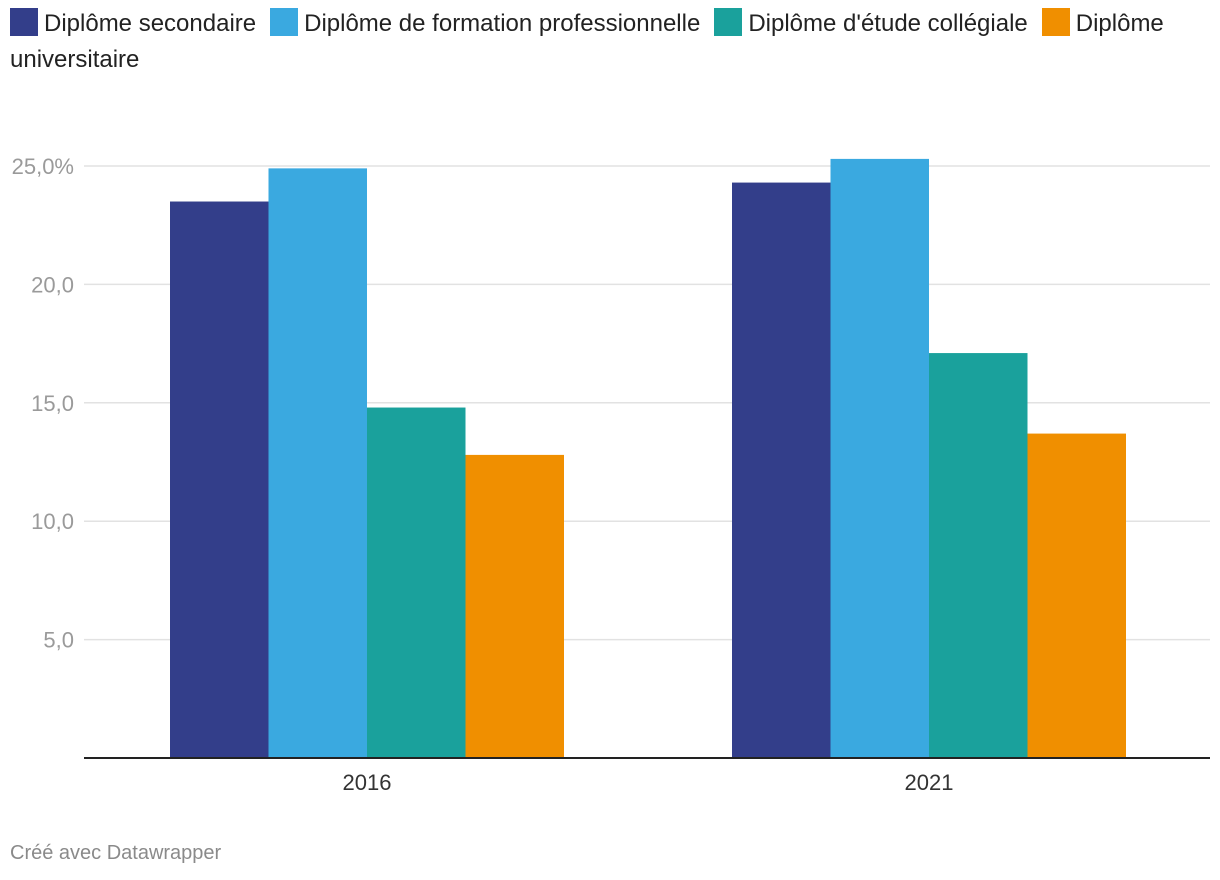 Image resolution: width=1220 pixels, height=880 pixels. I want to click on legend-item: Diplôme de formation professionnelle, so click(485, 22).